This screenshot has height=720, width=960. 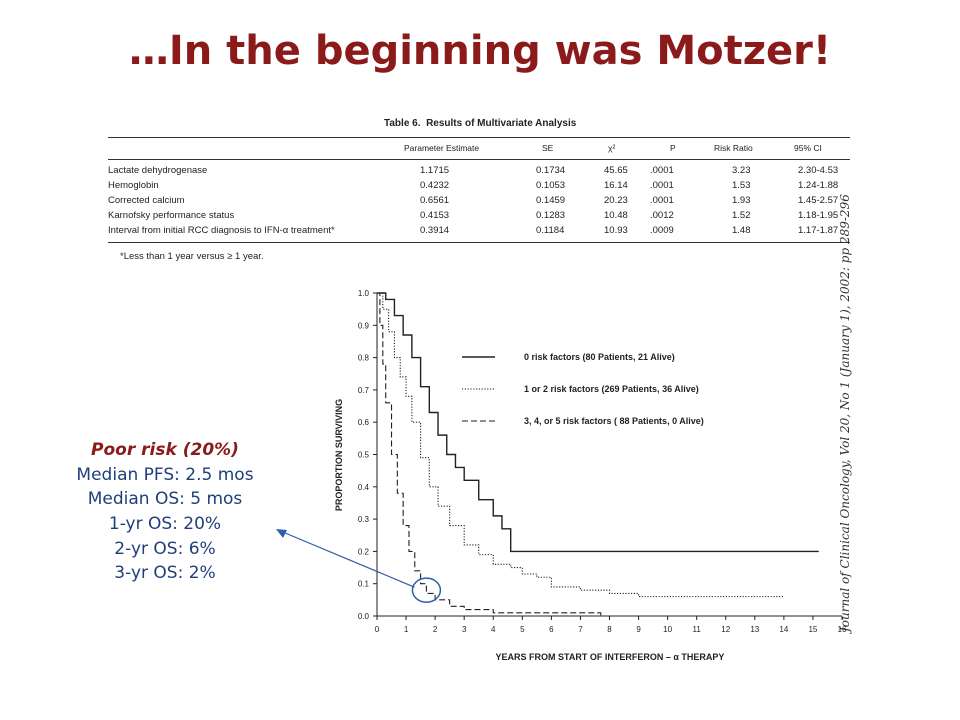 I want to click on table-cell: 10.93, so click(x=616, y=230).